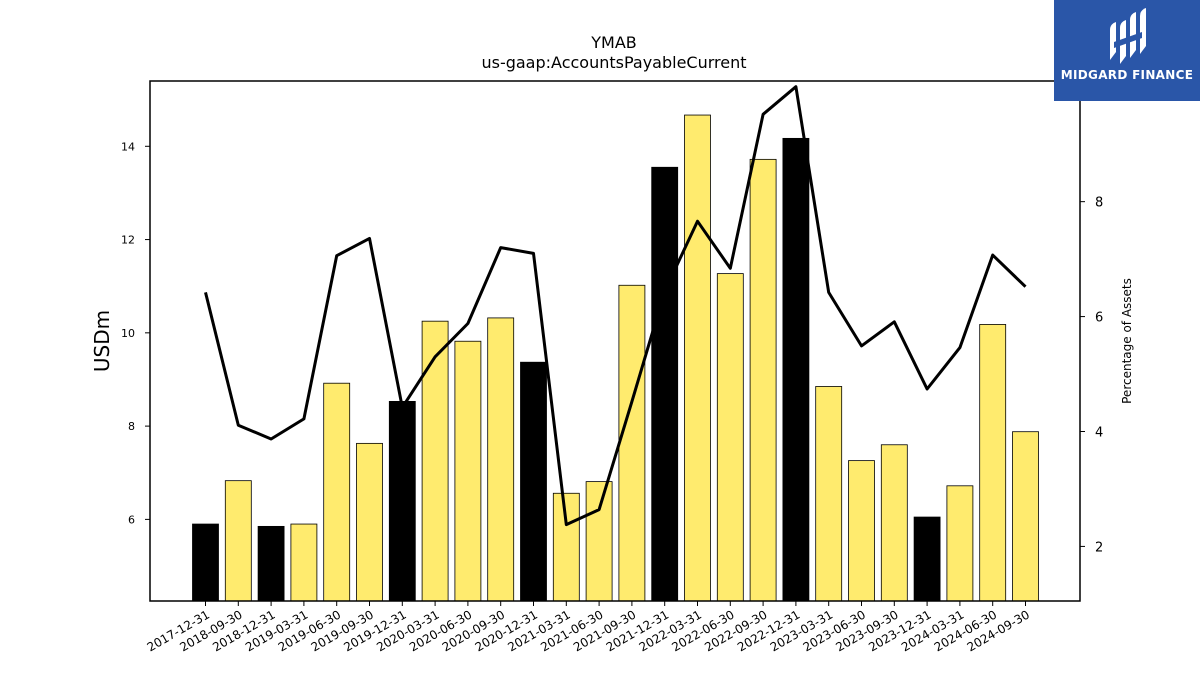 The width and height of the screenshot is (1200, 675). I want to click on y-tick-label: 12, so click(128, 240).